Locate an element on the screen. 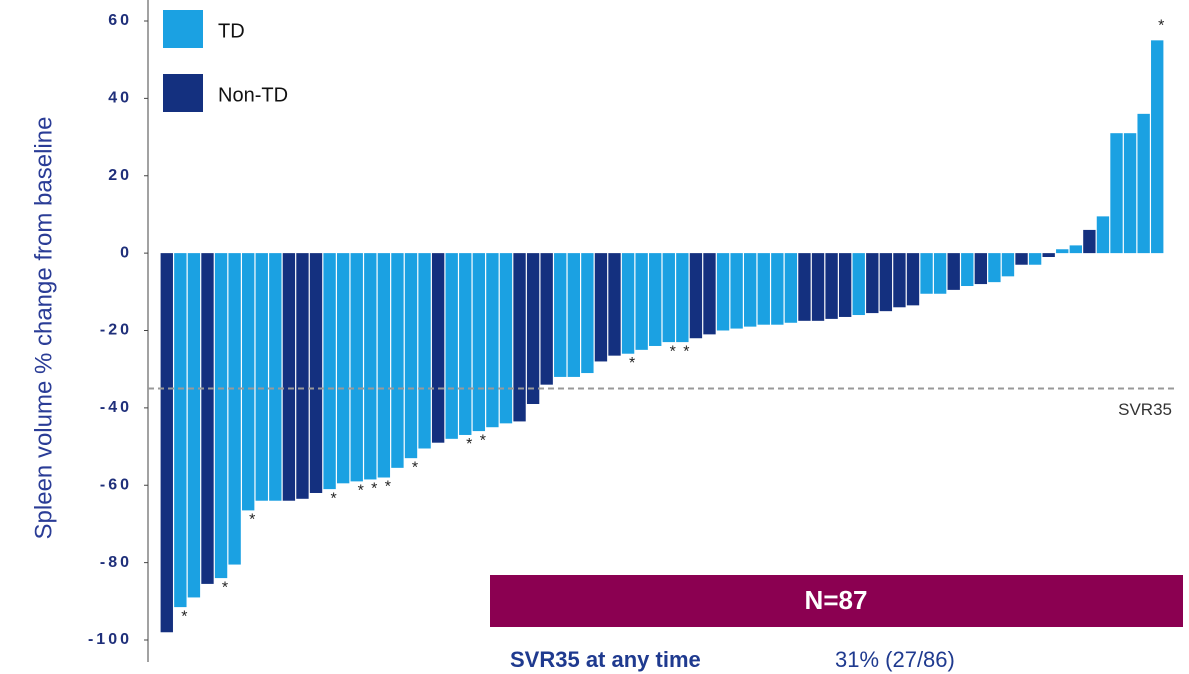 The image size is (1189, 674). y-tick-label: -80 is located at coordinates (116, 562).